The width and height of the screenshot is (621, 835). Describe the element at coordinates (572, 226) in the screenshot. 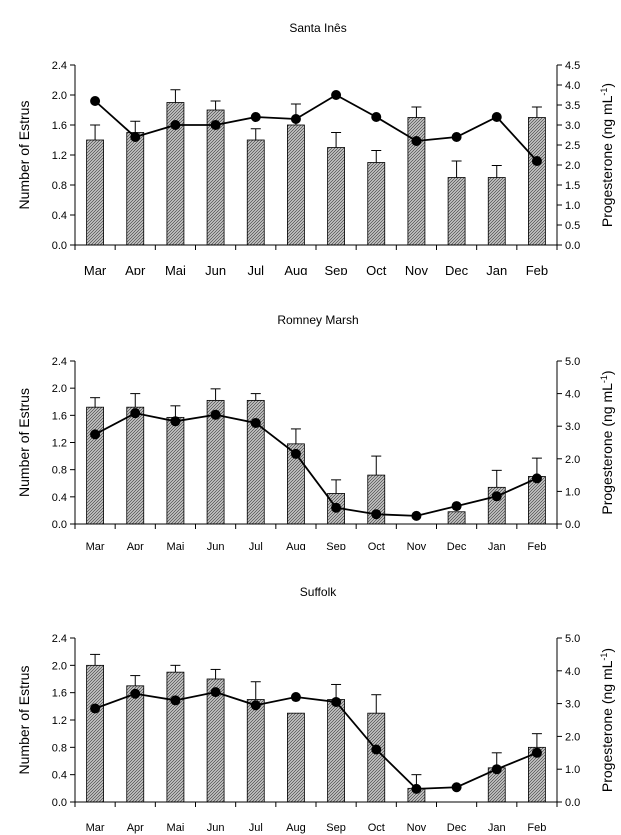

I see `y-tick-label-right: 0.5` at that location.